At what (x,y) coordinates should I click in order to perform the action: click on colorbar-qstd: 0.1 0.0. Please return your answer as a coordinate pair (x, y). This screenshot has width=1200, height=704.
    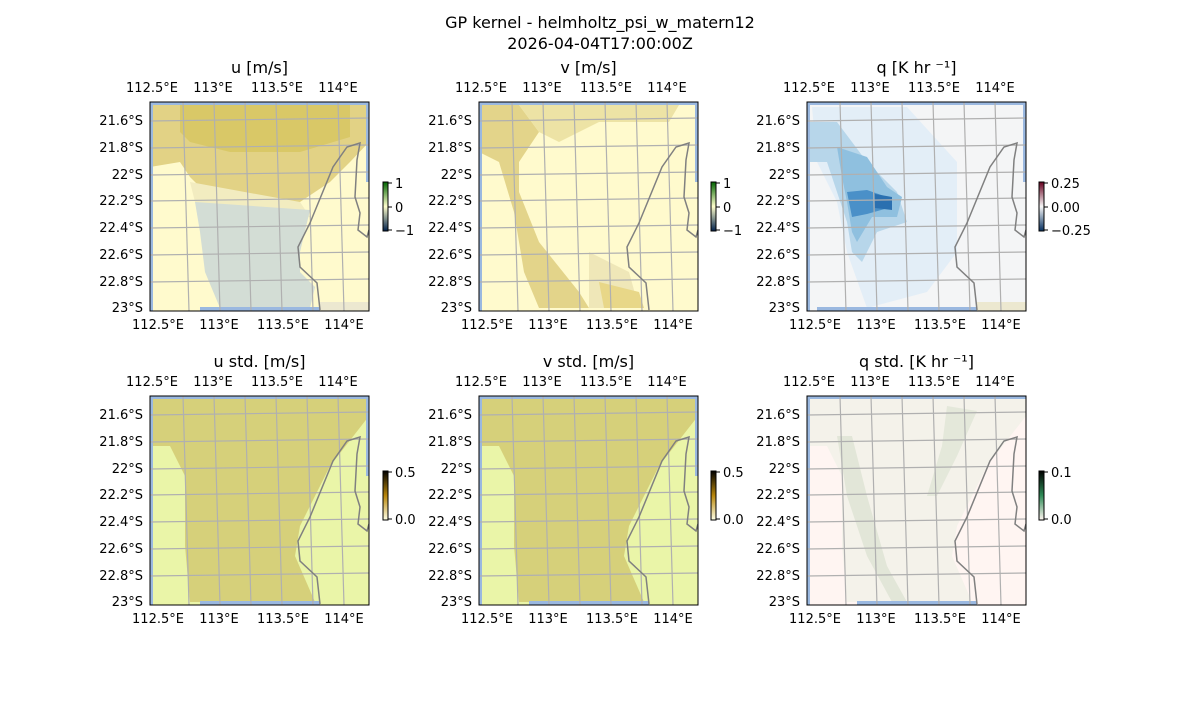
    Looking at the image, I should click on (1055, 497).